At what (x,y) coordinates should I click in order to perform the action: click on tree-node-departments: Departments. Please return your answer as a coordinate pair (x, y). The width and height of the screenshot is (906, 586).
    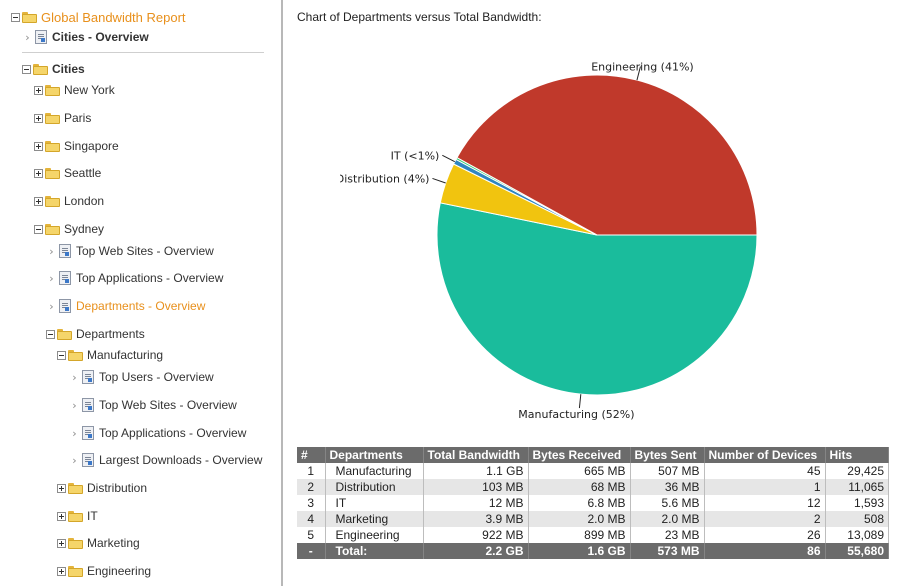
    Looking at the image, I should click on (95, 334).